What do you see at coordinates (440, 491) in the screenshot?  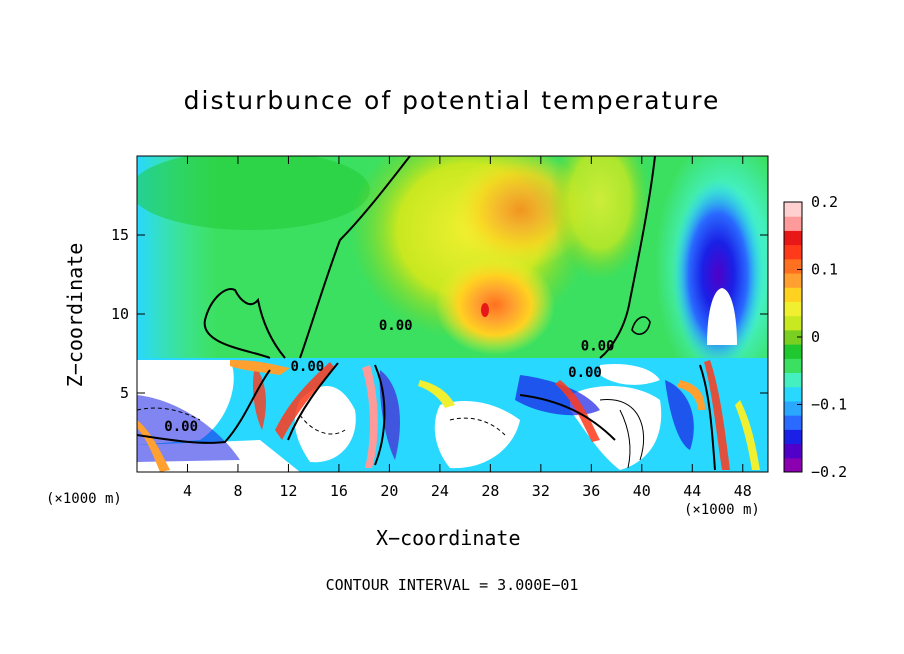 I see `x-tick-label: 24` at bounding box center [440, 491].